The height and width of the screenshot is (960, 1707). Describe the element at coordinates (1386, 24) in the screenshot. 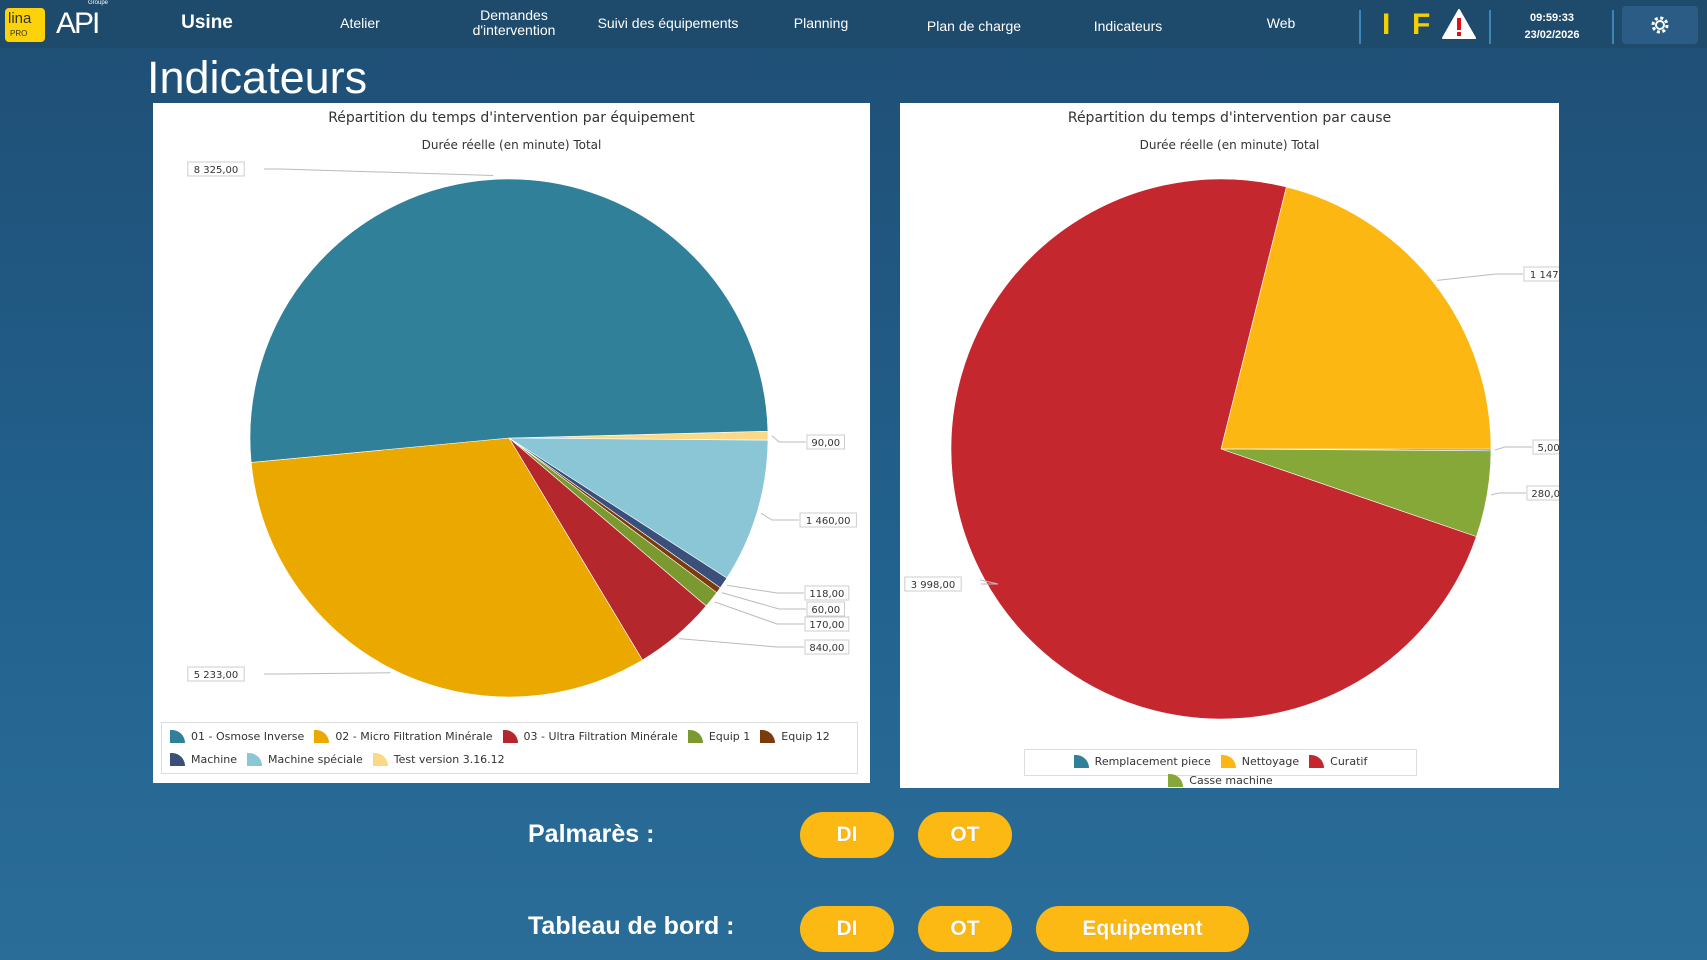

I see `flag-i: I` at that location.